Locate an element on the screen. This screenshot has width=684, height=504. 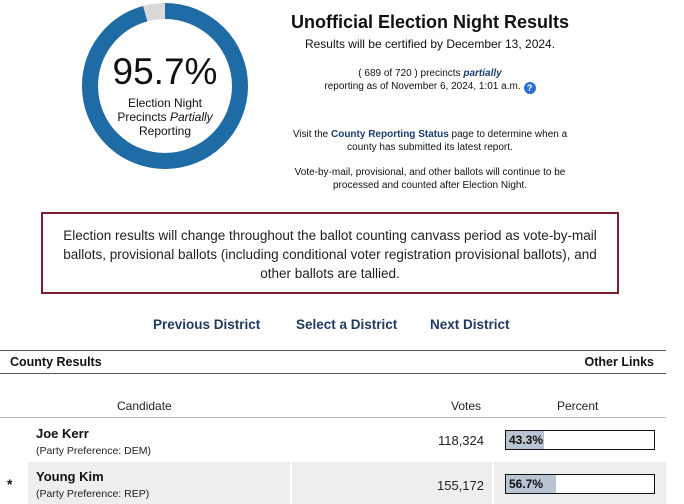
gauge-label-line2-a: Precincts is located at coordinates (143, 117).